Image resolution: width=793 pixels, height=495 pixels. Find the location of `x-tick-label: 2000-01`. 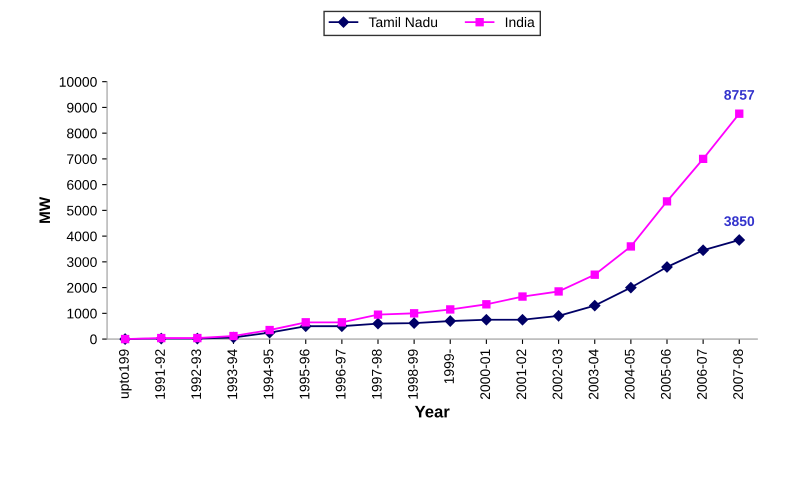

x-tick-label: 2000-01 is located at coordinates (485, 374).